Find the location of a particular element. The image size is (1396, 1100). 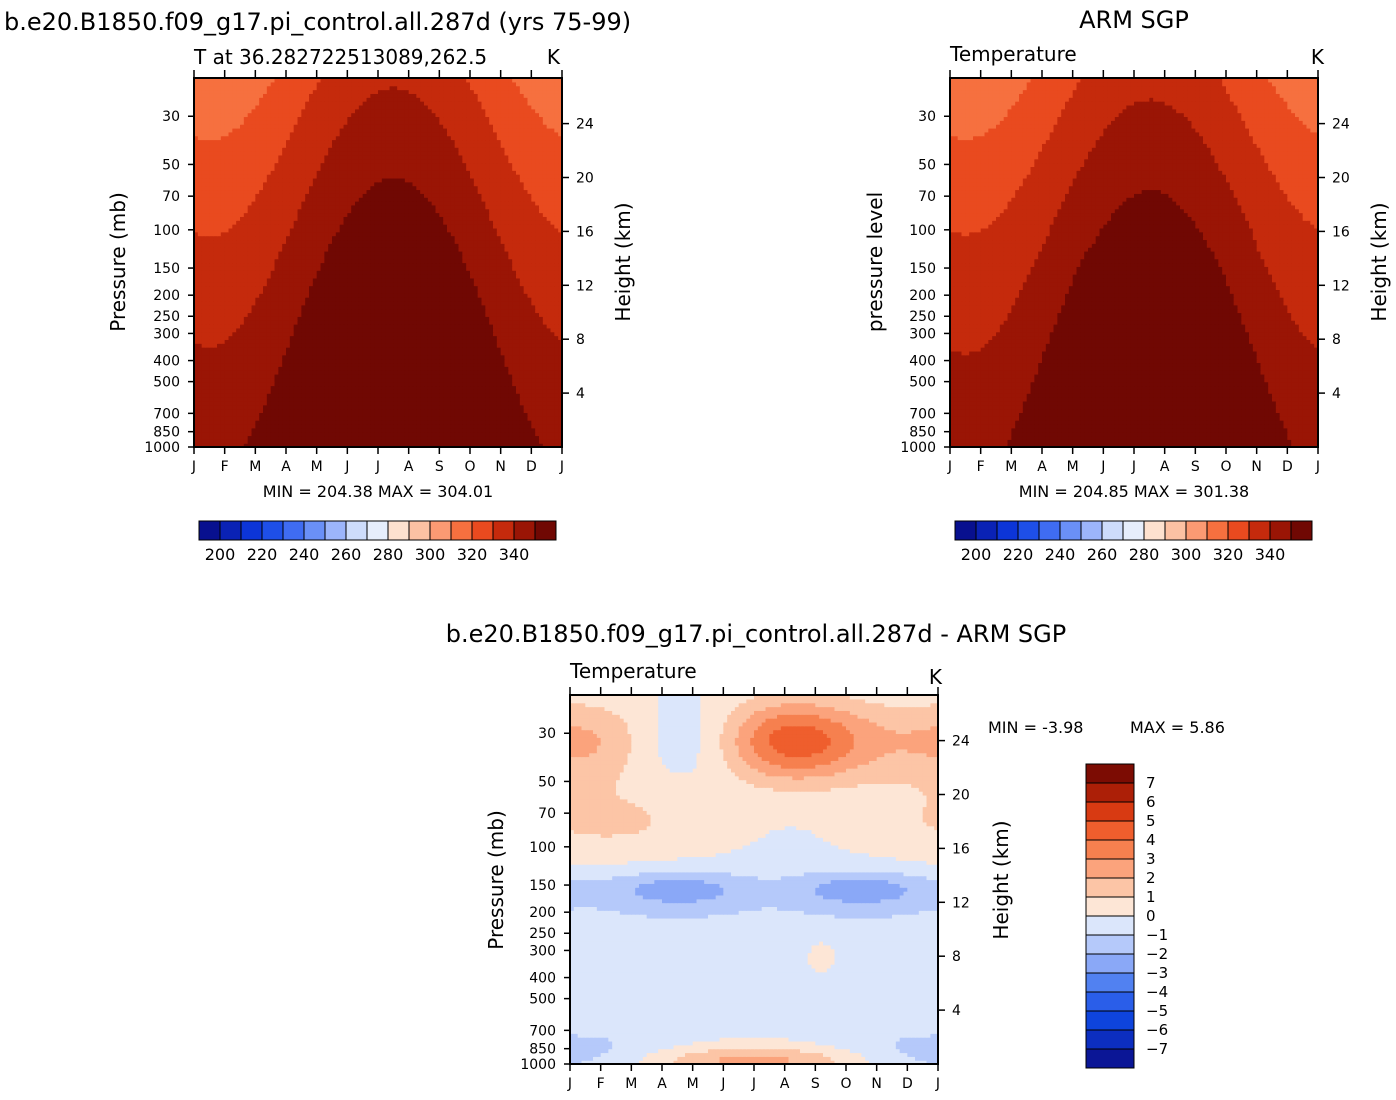

panel-model-units: K is located at coordinates (554, 57).